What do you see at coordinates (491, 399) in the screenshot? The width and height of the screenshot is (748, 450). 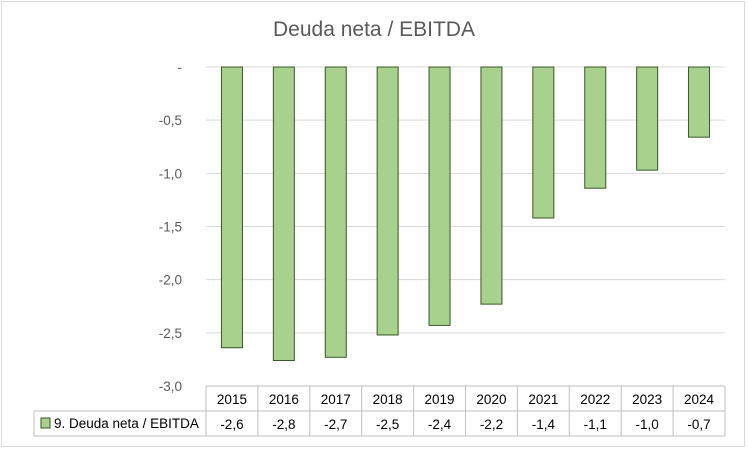 I see `x-category-label: 2020` at bounding box center [491, 399].